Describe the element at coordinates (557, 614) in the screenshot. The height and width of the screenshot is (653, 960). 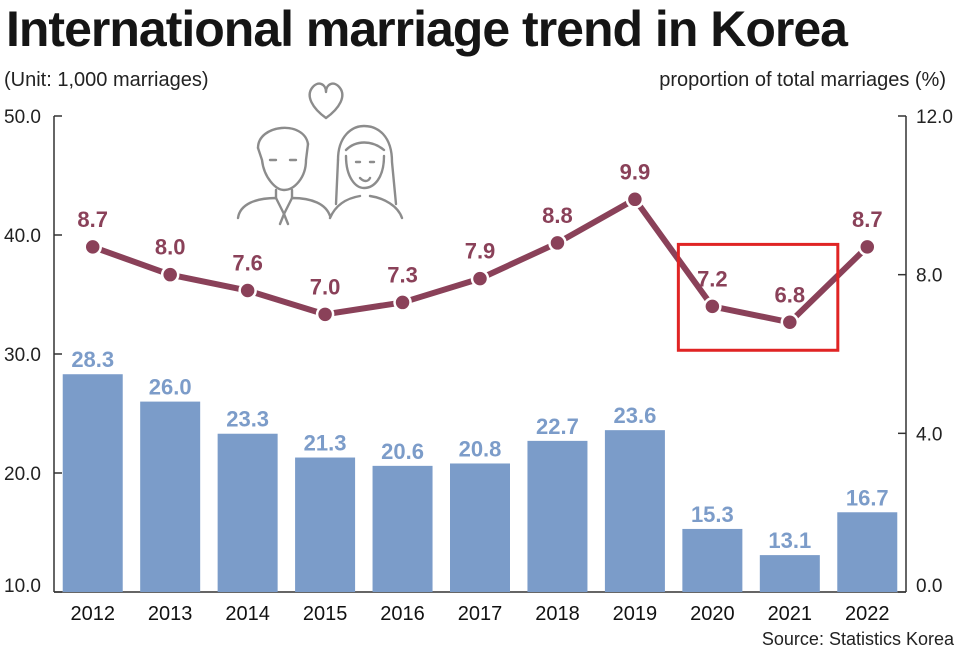
I see `x-tick-label: 2018` at that location.